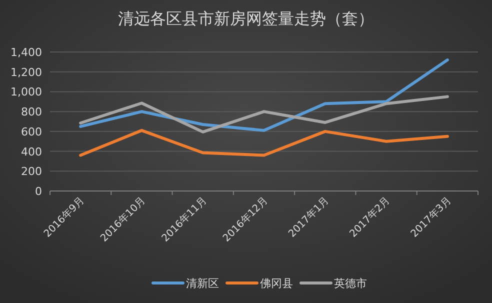  I want to click on y-tick-label: 1,400, so click(26, 52).